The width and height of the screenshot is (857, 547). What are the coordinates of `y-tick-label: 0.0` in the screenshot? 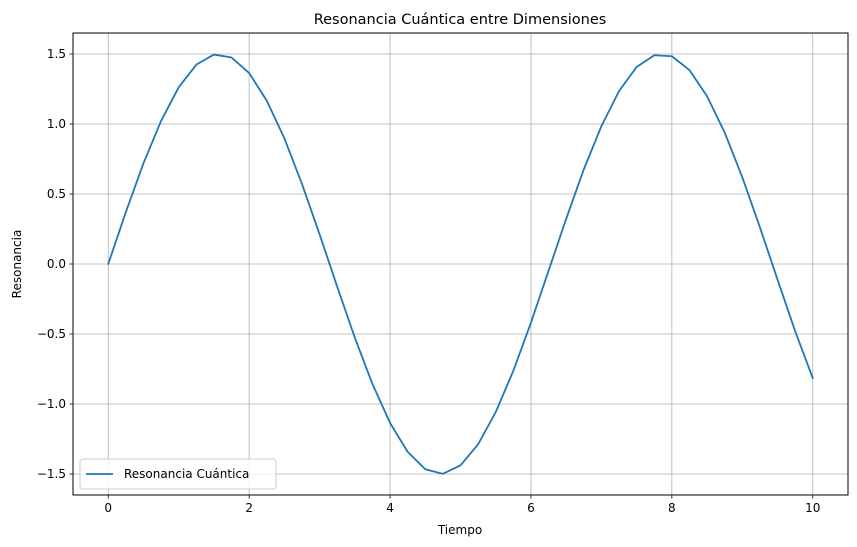 It's located at (56, 264).